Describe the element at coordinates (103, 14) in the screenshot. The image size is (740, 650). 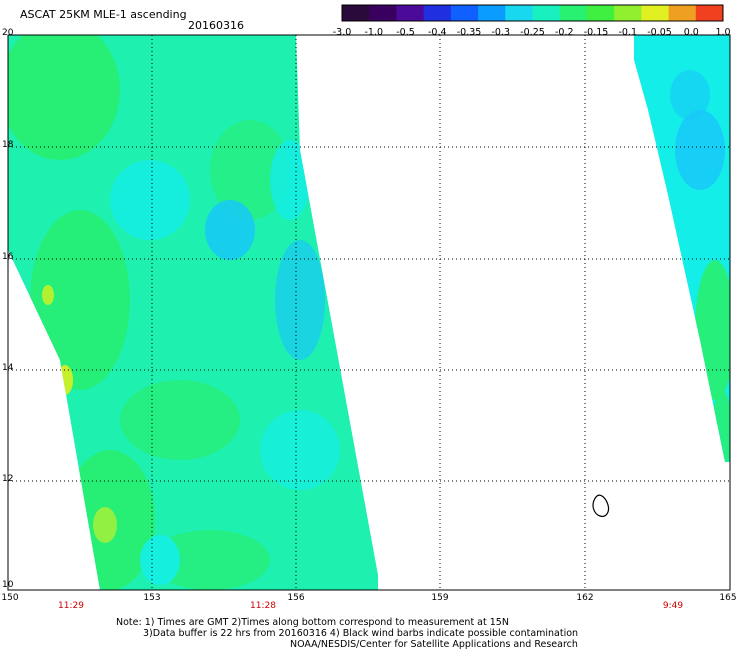
I see `product-title: ASCAT 25KM MLE-1 ascending` at that location.